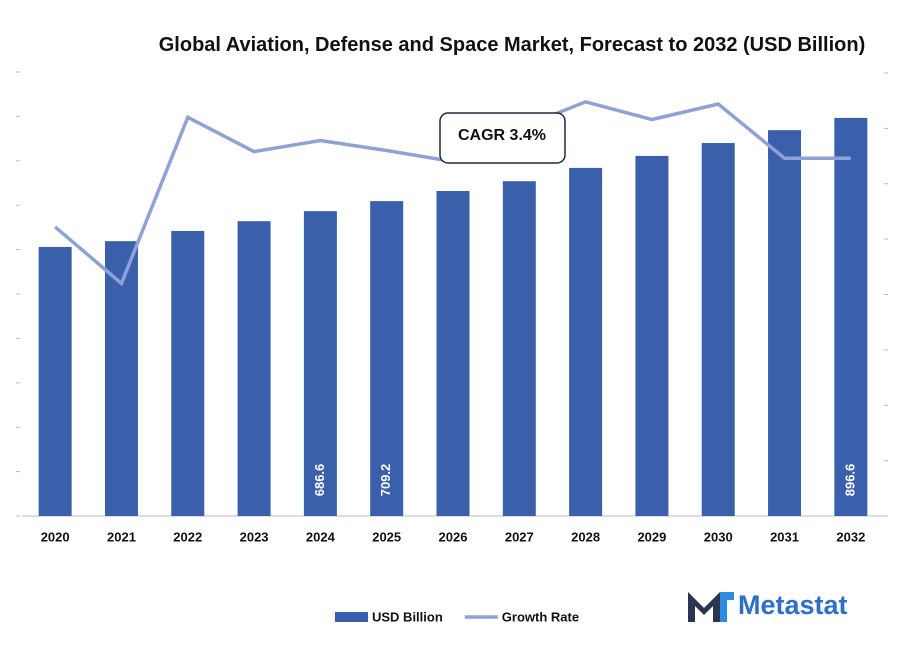  What do you see at coordinates (849, 480) in the screenshot?
I see `data-label: 896.6` at bounding box center [849, 480].